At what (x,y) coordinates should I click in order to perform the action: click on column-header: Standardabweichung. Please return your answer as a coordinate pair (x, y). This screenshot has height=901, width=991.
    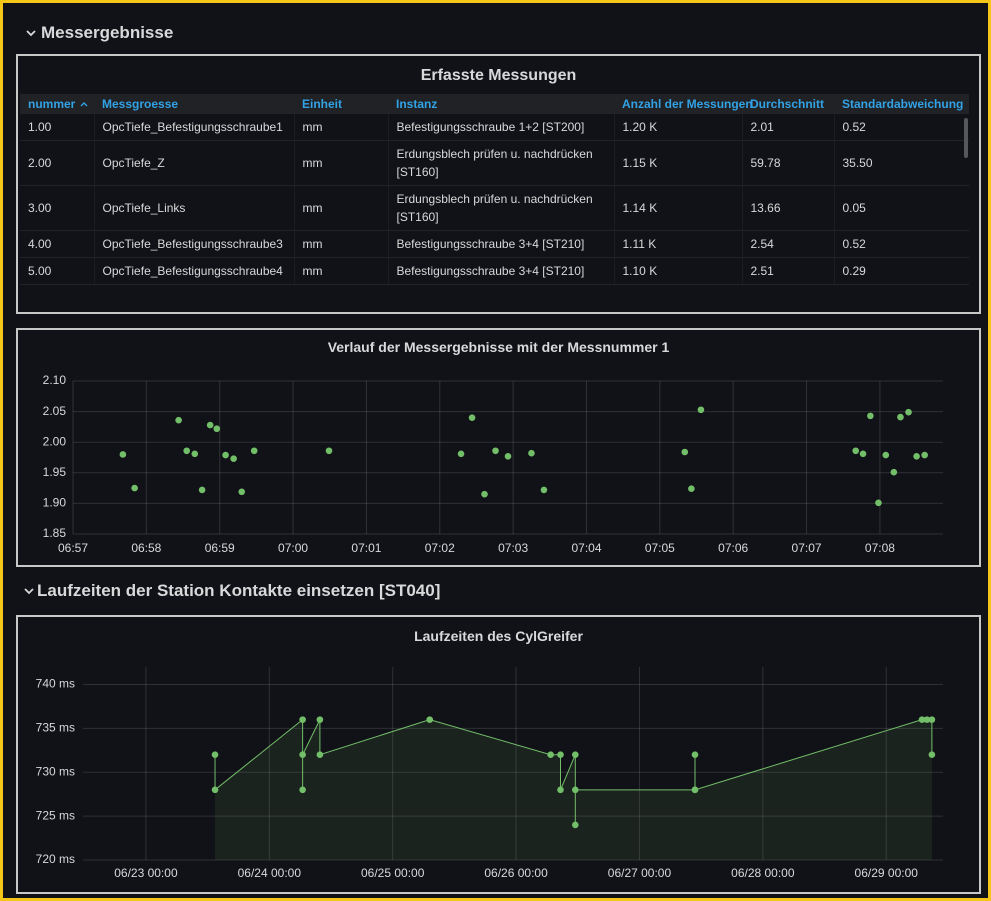
    Looking at the image, I should click on (901, 104).